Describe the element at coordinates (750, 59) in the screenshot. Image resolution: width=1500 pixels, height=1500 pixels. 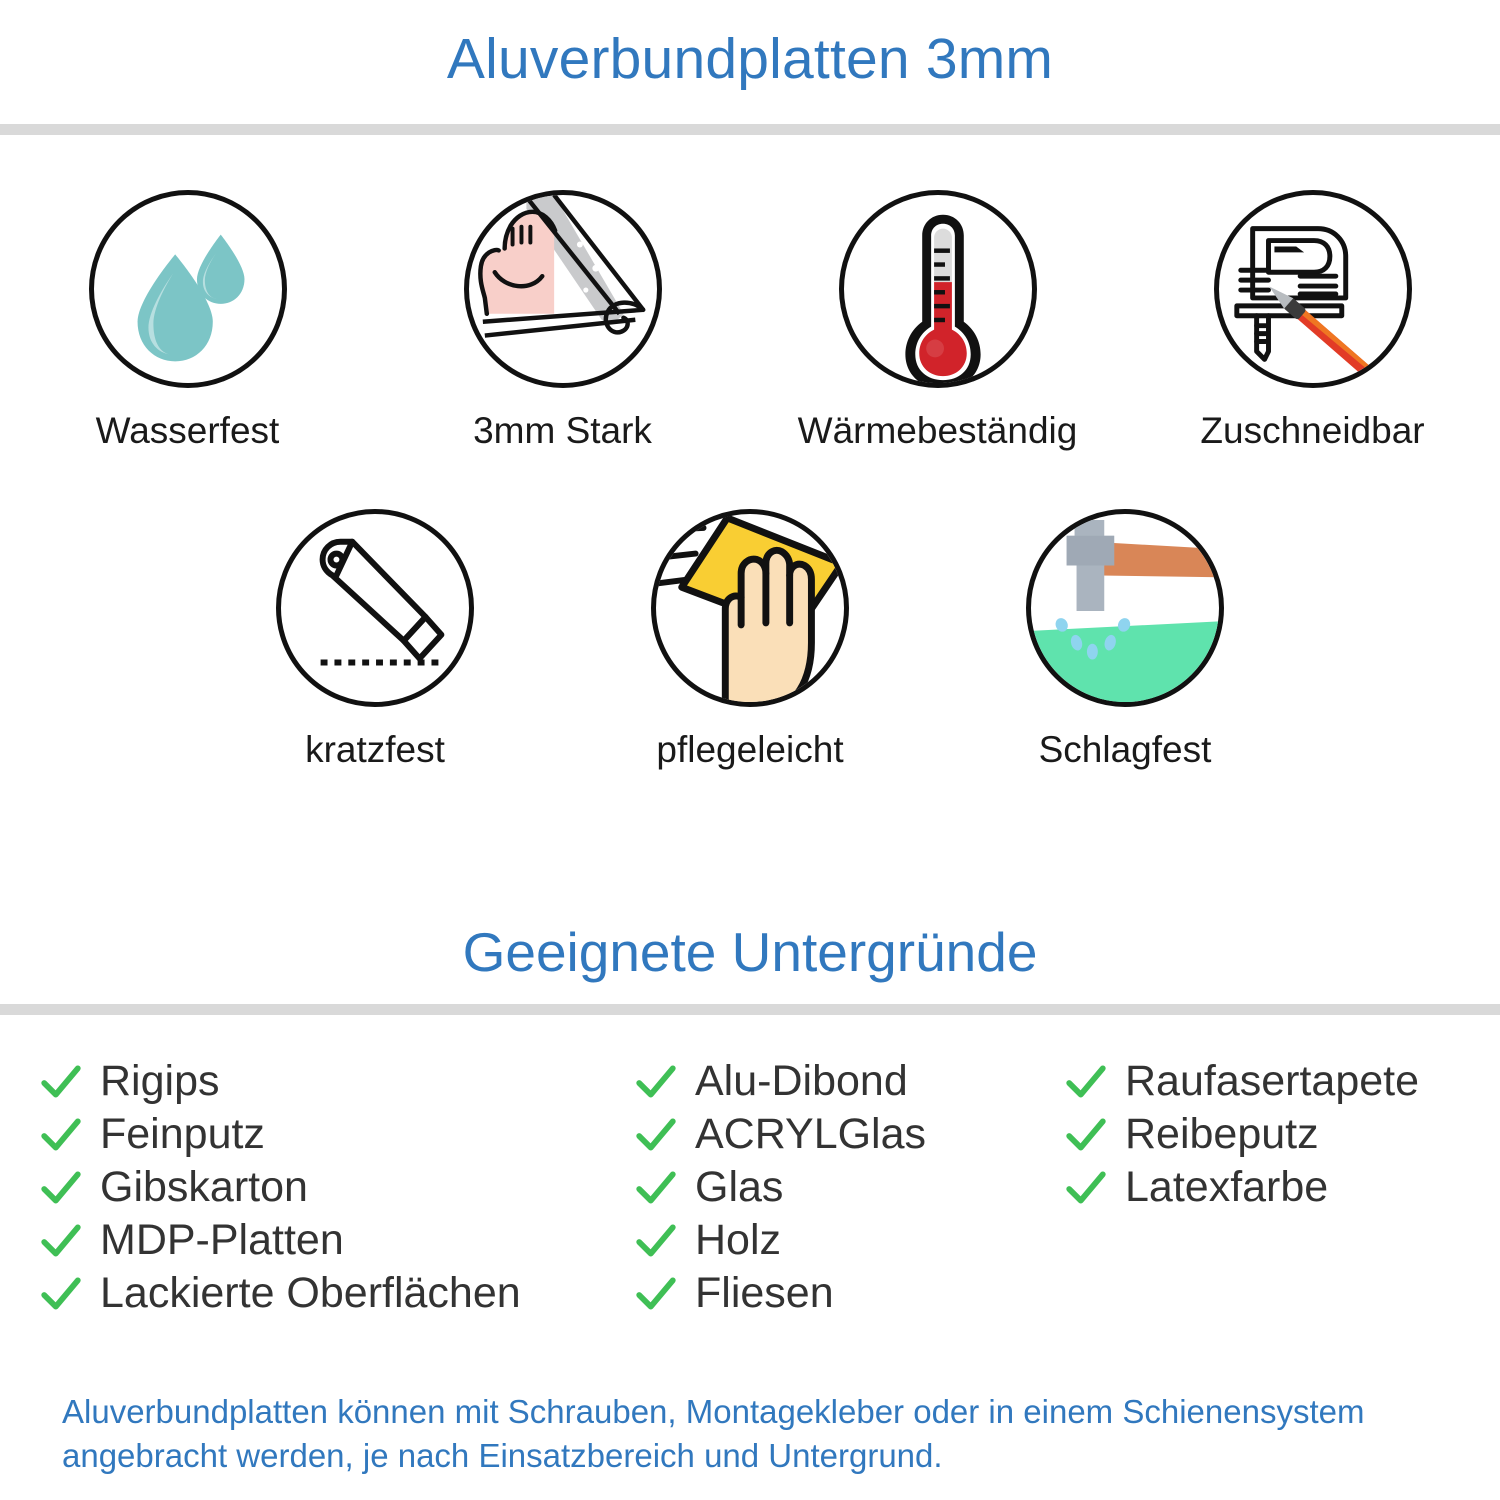
I see `page-title: Aluverbundplatten 3mm` at that location.